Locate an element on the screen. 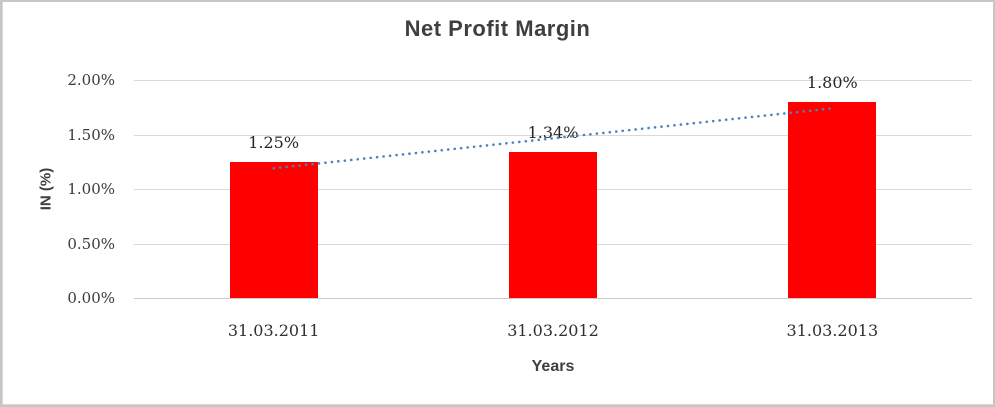 The height and width of the screenshot is (407, 995). y-axis-tick-label: 0.00% is located at coordinates (91, 298).